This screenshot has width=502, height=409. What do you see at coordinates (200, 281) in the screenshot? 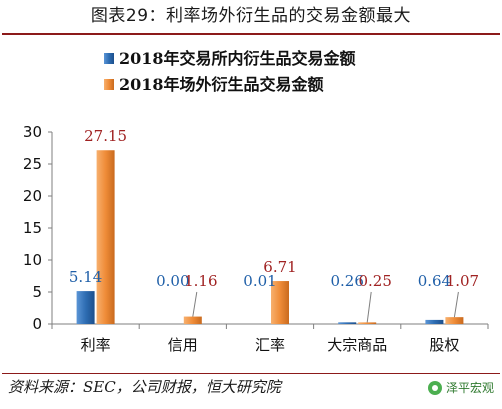
I see `data-label-1: 1.16` at bounding box center [200, 281].